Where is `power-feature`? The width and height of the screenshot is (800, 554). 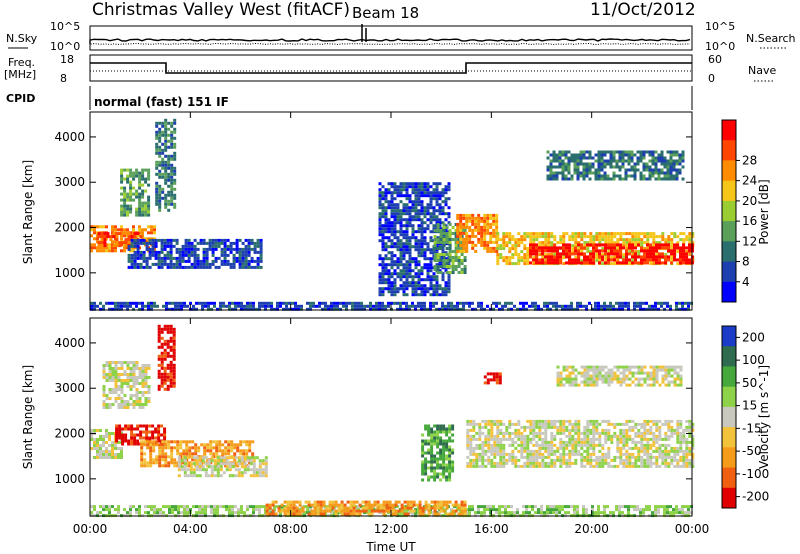
power-feature is located at coordinates (615, 165).